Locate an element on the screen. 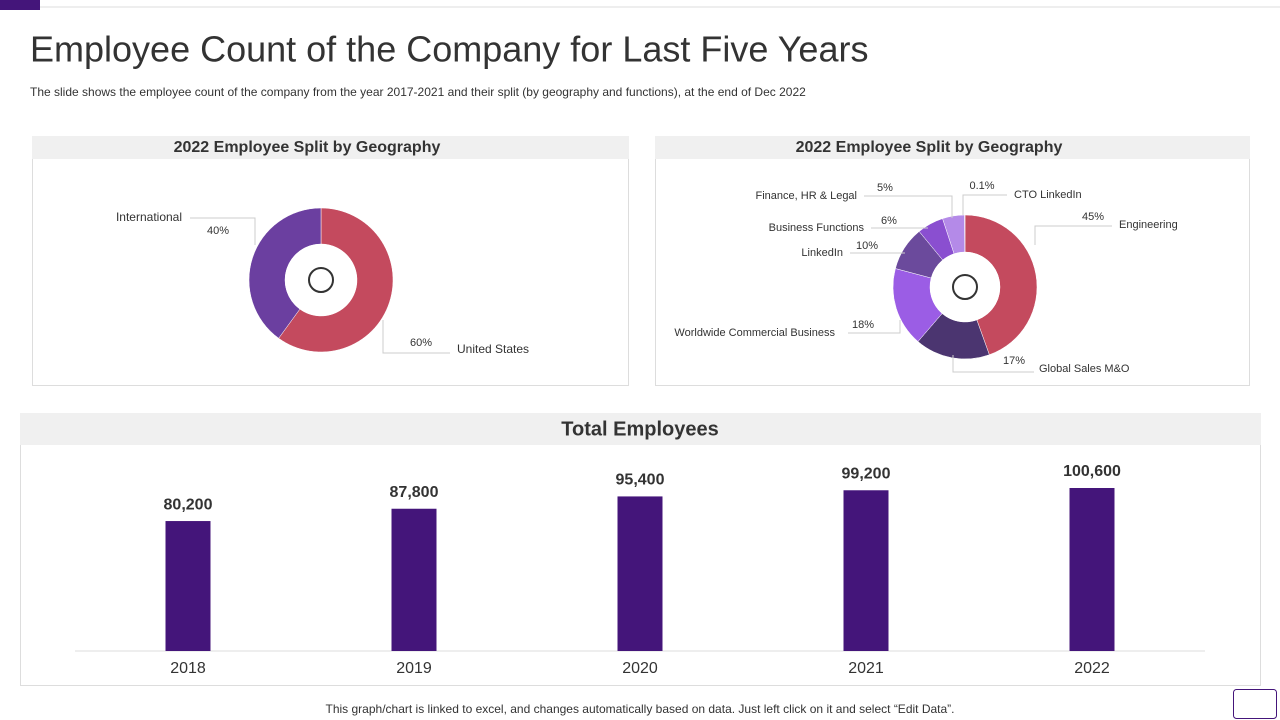 The image size is (1280, 720). x-tick-label: 2022 is located at coordinates (1092, 668).